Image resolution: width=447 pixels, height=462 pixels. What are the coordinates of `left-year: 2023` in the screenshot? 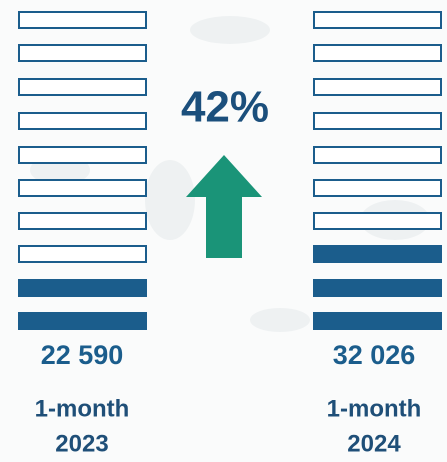 It's located at (81, 443).